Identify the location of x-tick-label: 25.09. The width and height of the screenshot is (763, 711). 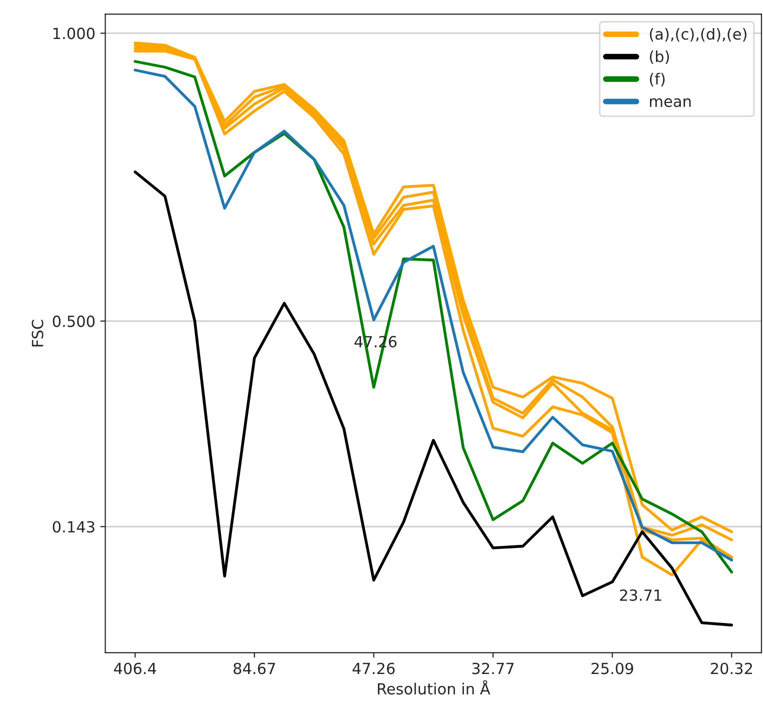
(613, 668).